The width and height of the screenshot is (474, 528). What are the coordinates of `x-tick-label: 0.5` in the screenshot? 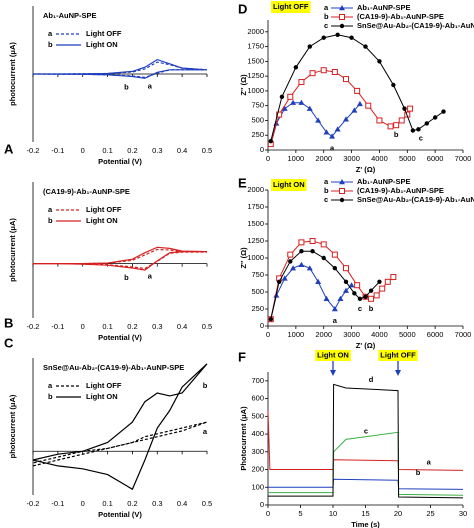 It's located at (207, 503).